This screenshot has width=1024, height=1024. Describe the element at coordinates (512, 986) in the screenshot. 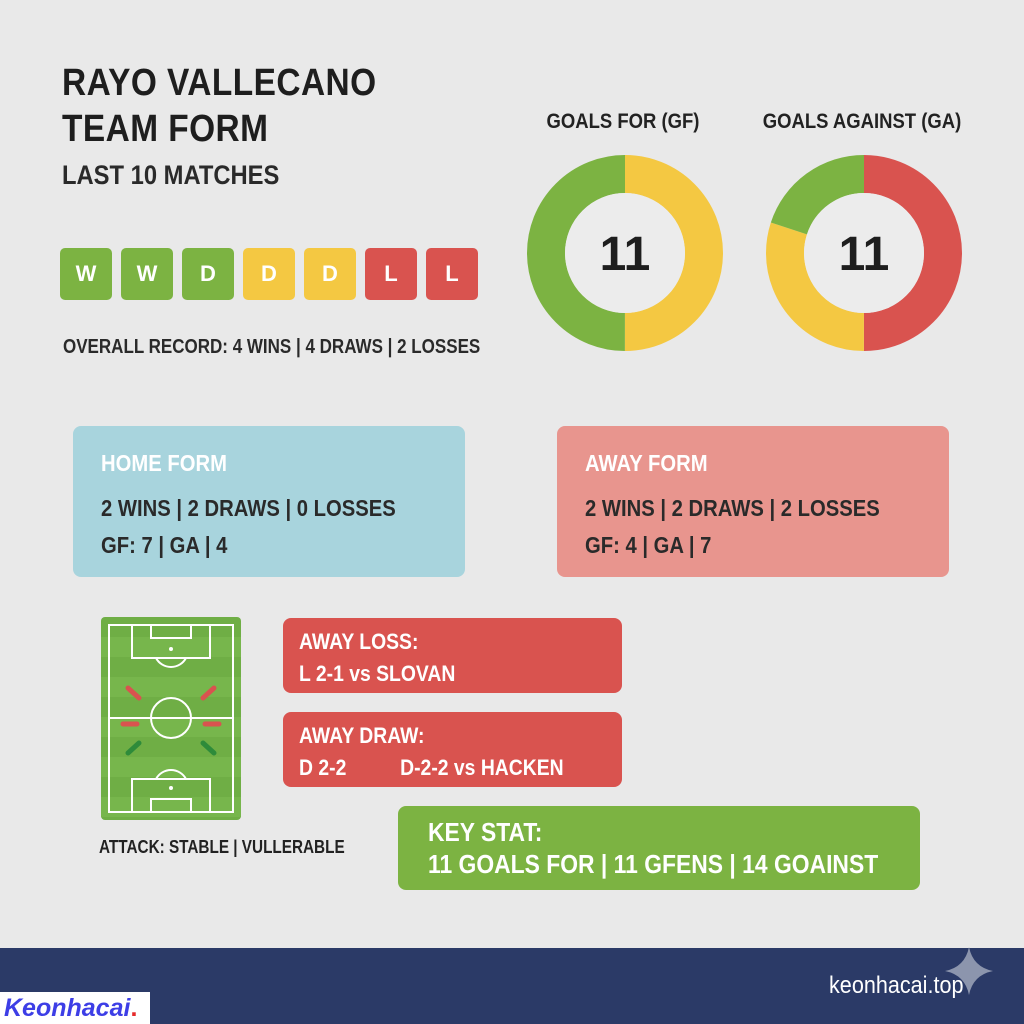

I see `footer-bar` at that location.